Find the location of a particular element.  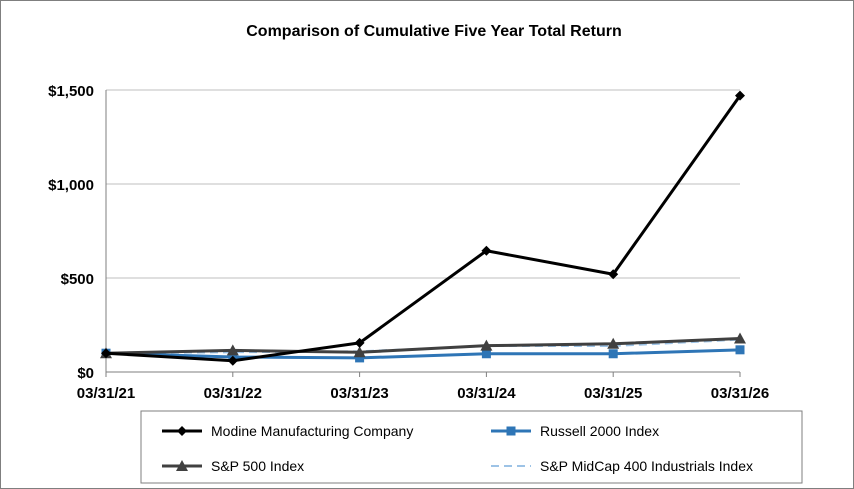

legend-item: Russell 2000 Index is located at coordinates (575, 431).